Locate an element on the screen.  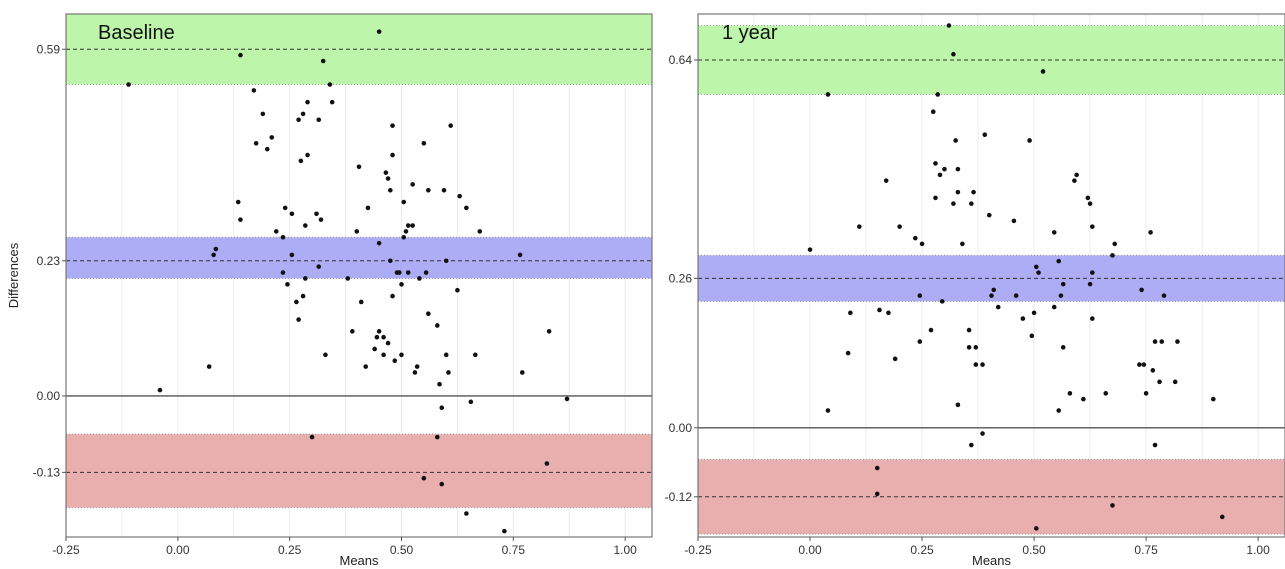
y-tick-label: 0.64 is located at coordinates (681, 60).